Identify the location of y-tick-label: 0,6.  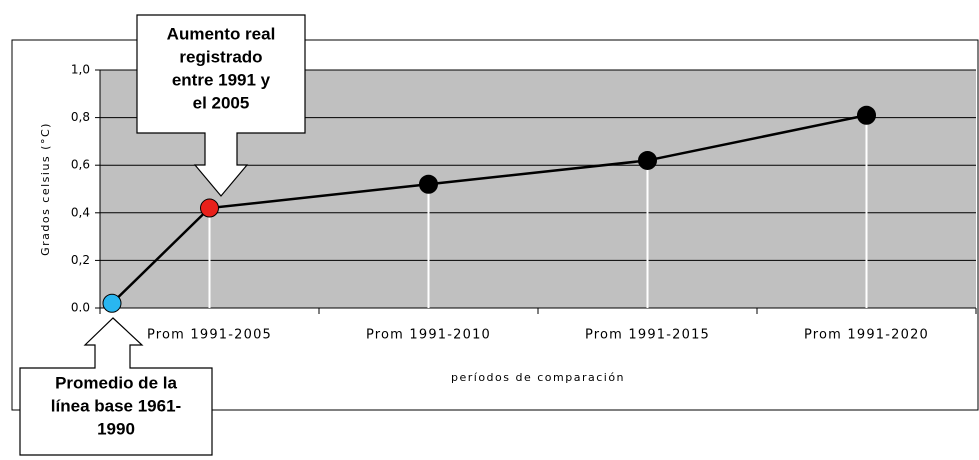
(80, 165).